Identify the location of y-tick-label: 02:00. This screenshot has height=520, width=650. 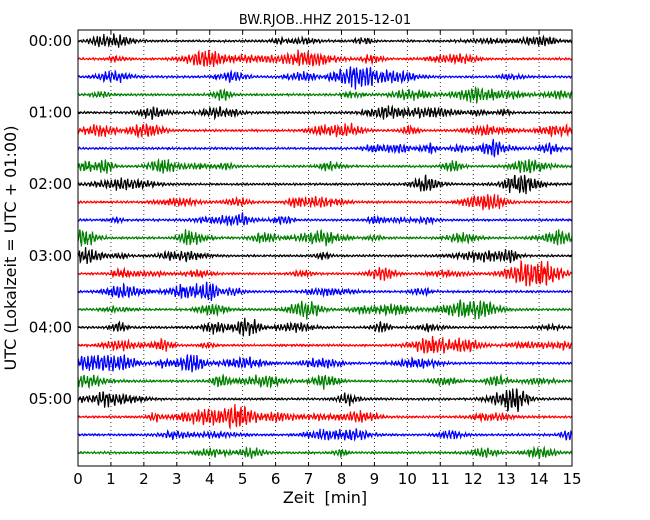
(50, 184).